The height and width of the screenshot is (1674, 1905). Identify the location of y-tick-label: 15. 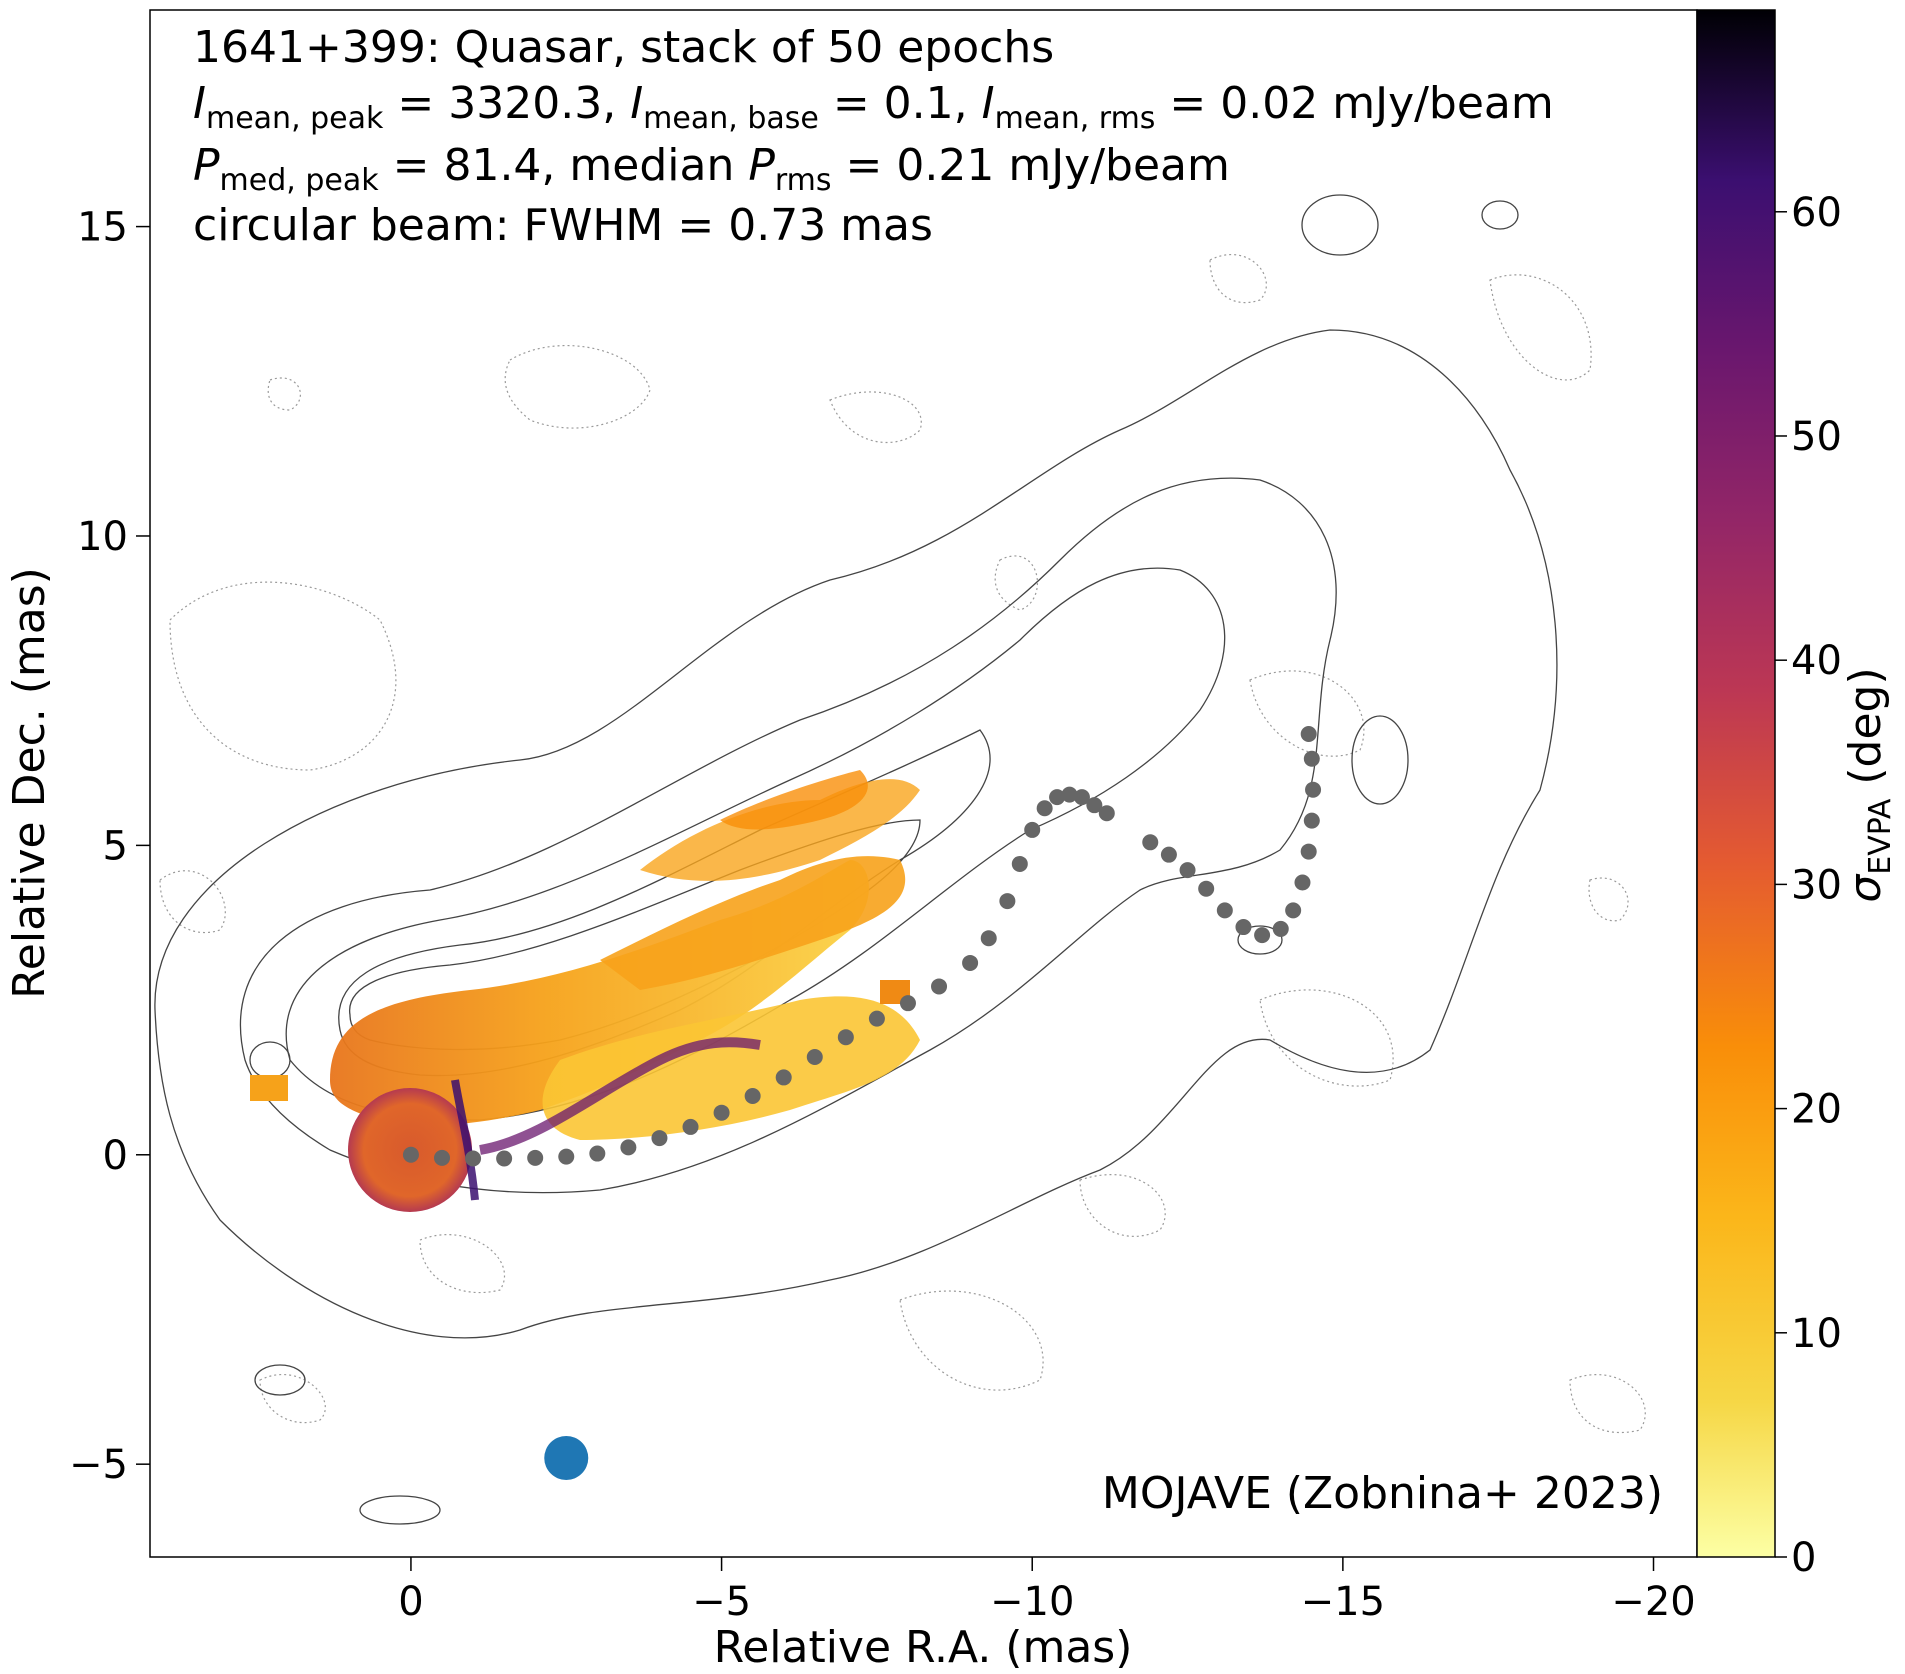
(102, 228).